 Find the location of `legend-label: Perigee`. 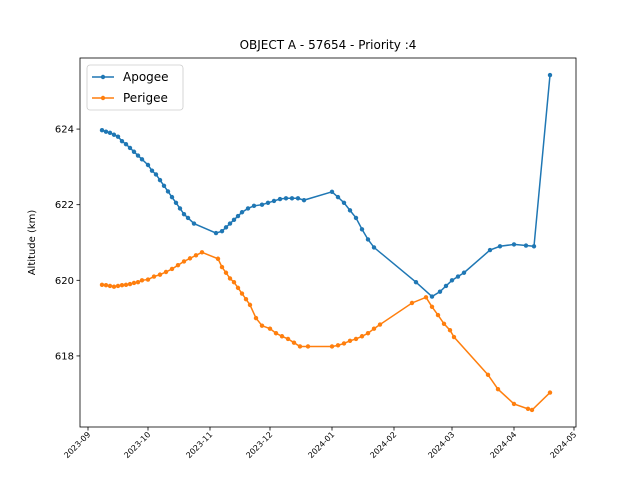

legend-label: Perigee is located at coordinates (145, 98).